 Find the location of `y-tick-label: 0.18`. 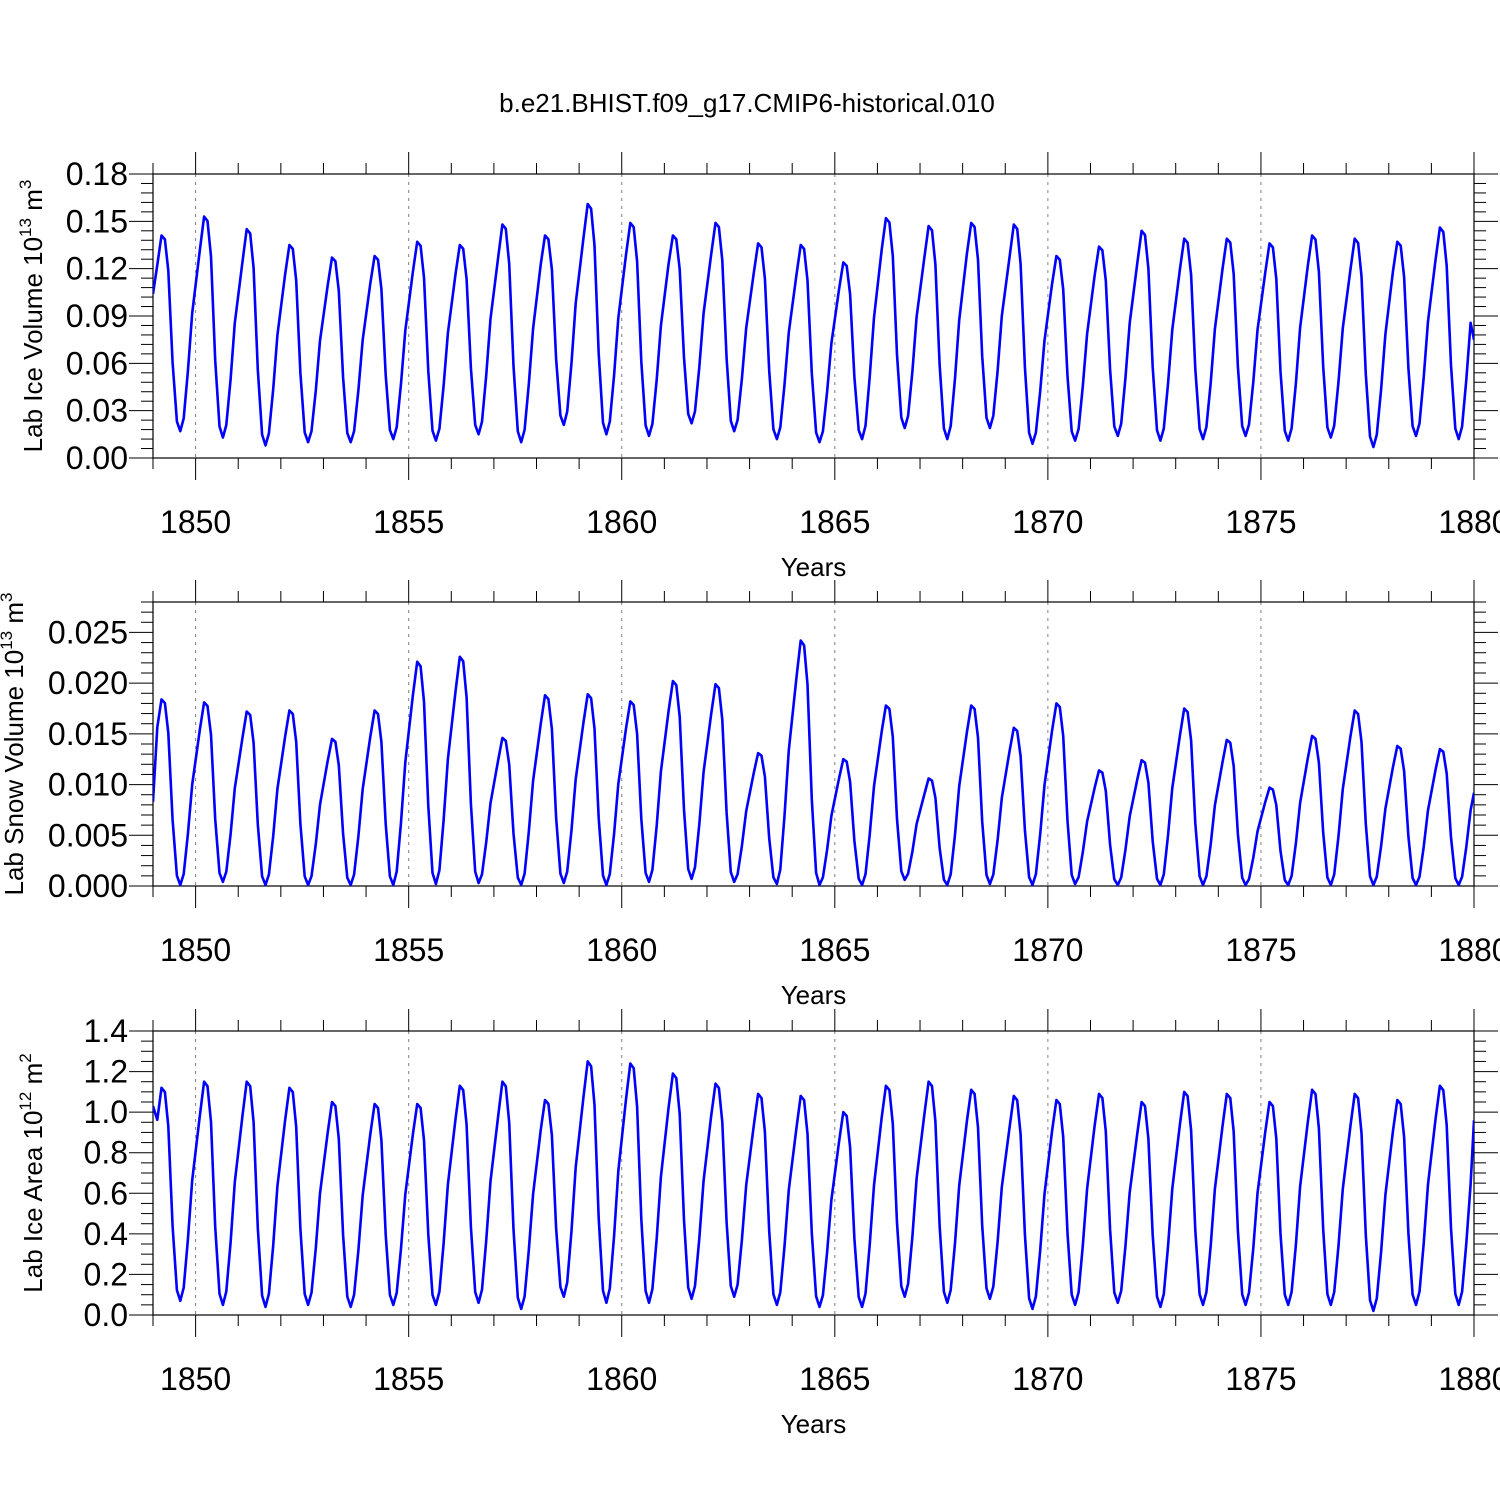

y-tick-label: 0.18 is located at coordinates (97, 174).